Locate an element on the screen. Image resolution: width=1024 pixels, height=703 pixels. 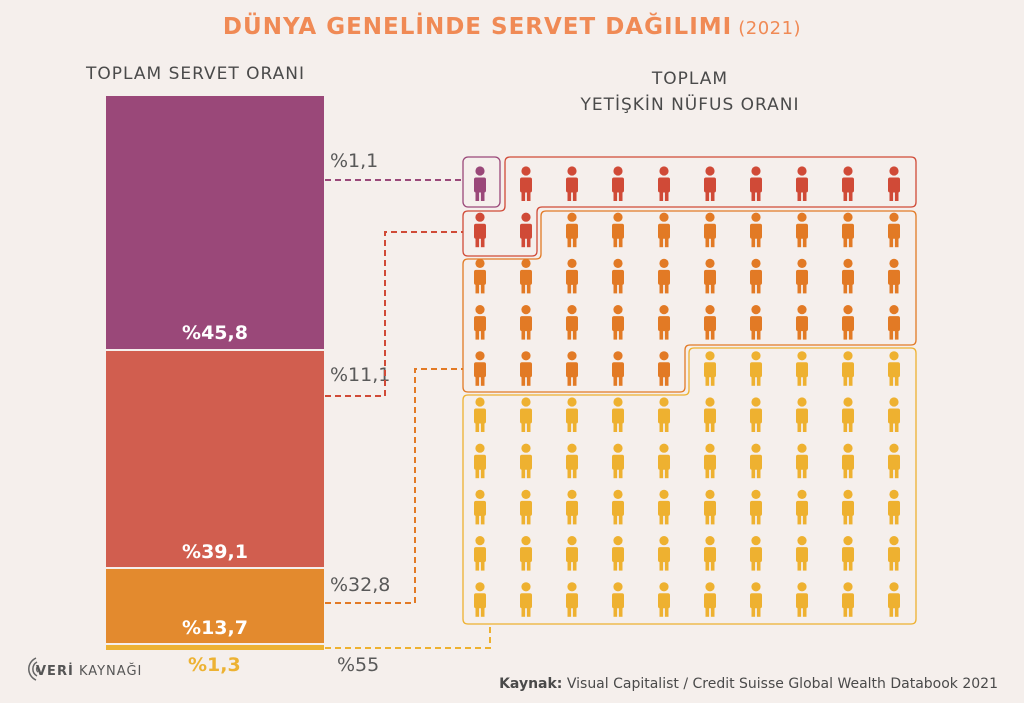
logo-label: KAYNAĞI is located at coordinates (110, 671).